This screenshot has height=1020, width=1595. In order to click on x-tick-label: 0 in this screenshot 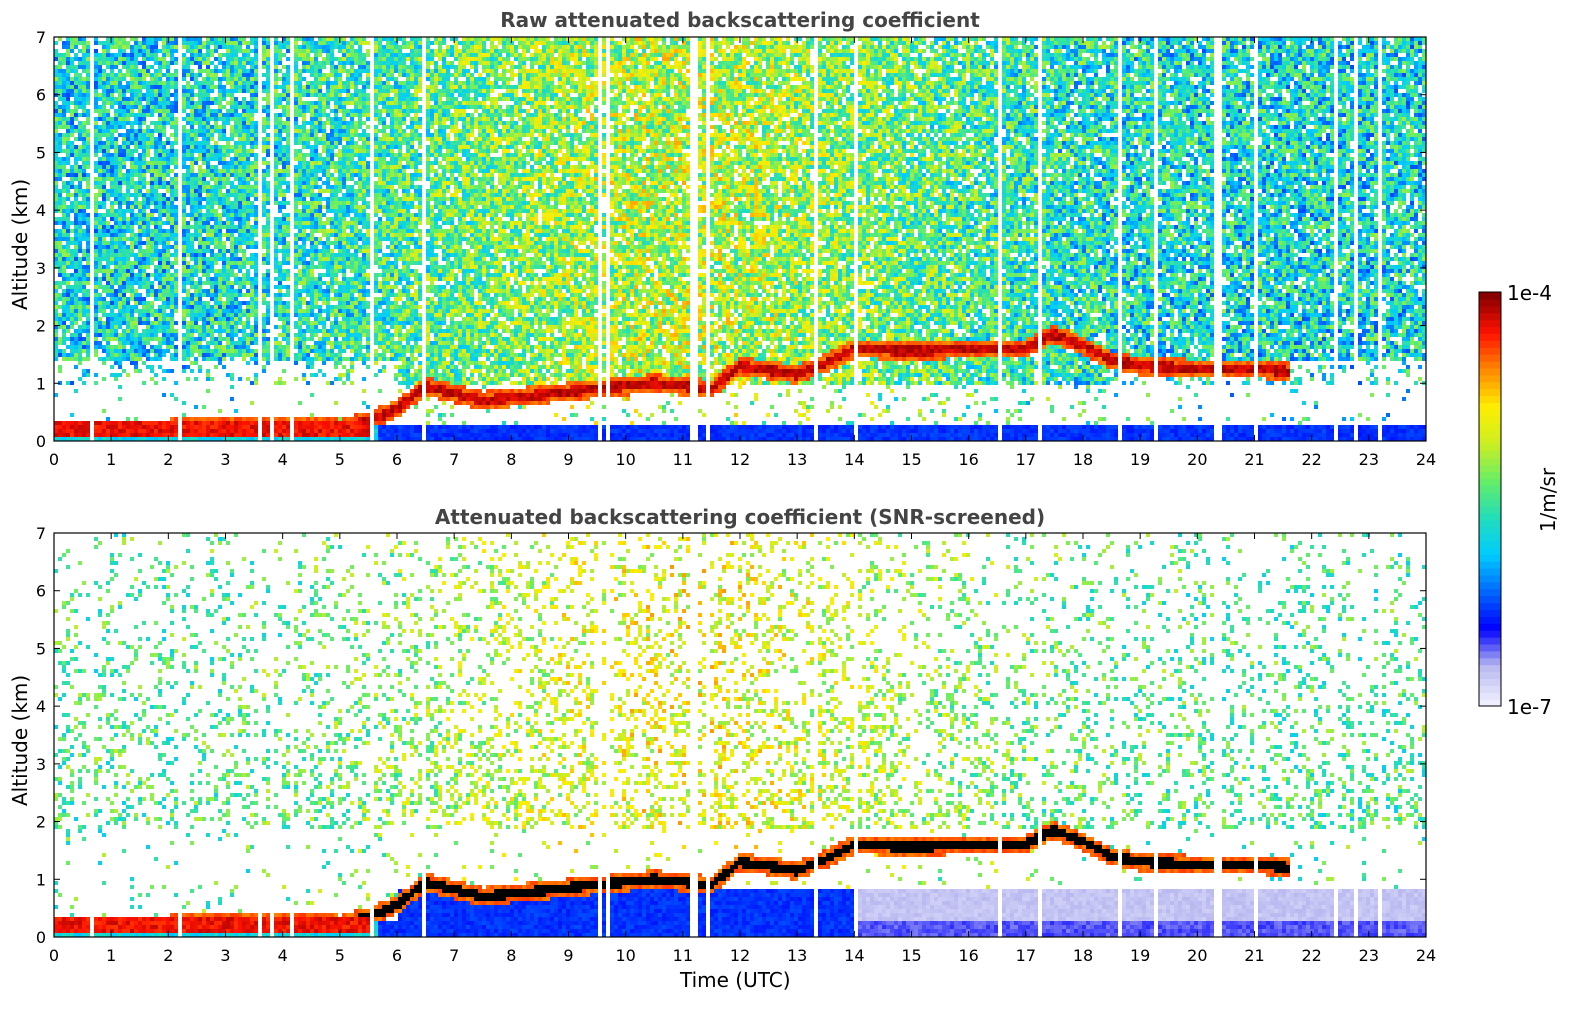, I will do `click(54, 955)`.